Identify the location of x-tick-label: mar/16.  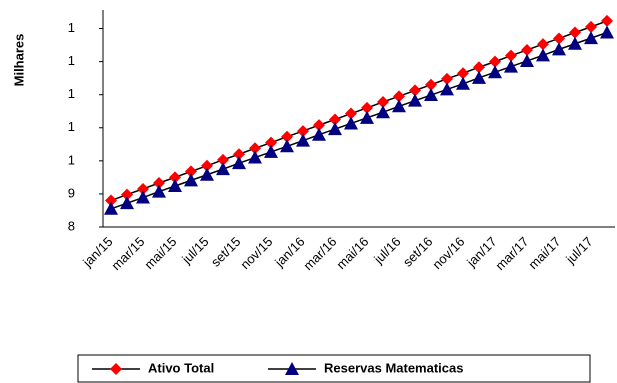
(319, 253).